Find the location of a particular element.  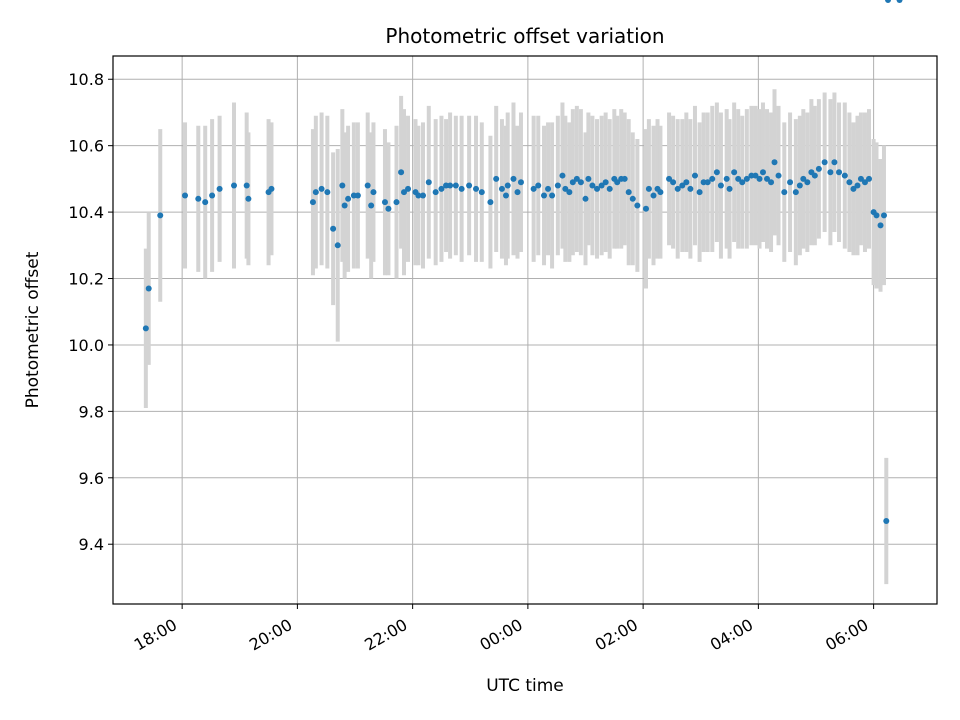

x-tick-label: 18:00 is located at coordinates (155, 635).